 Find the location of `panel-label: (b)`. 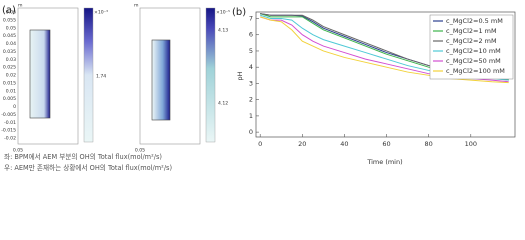

panel-label: (b) is located at coordinates (239, 12).